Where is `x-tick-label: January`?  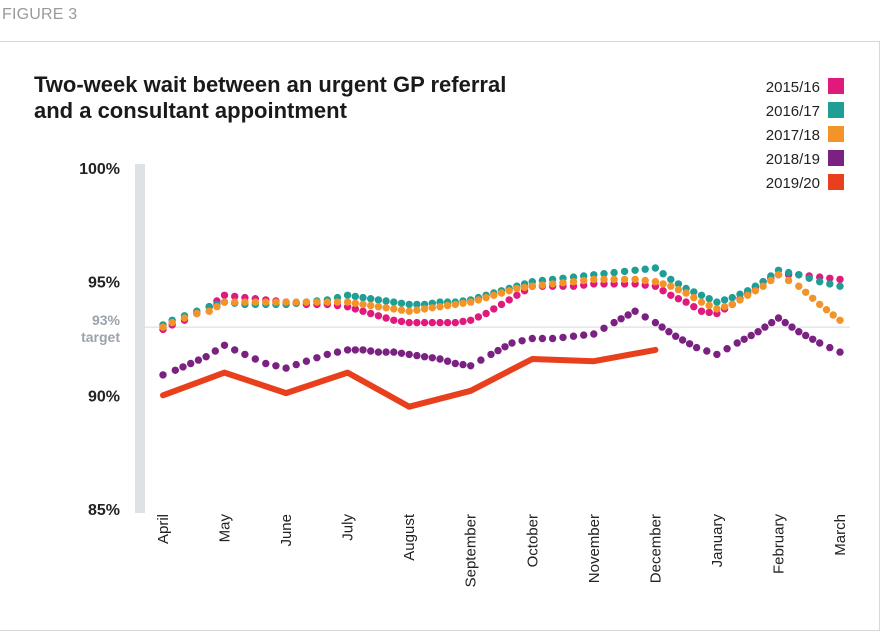 x-tick-label: January is located at coordinates (717, 541).